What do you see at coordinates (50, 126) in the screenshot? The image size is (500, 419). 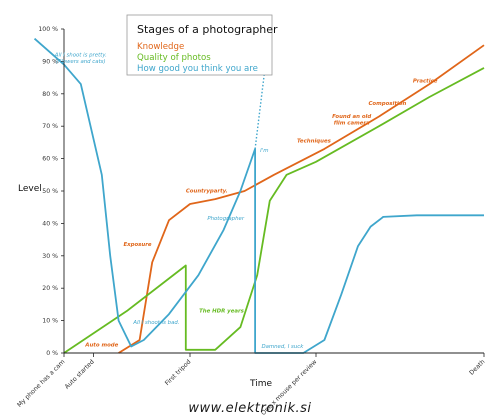 I see `y-tick-label: 70 %` at bounding box center [50, 126].